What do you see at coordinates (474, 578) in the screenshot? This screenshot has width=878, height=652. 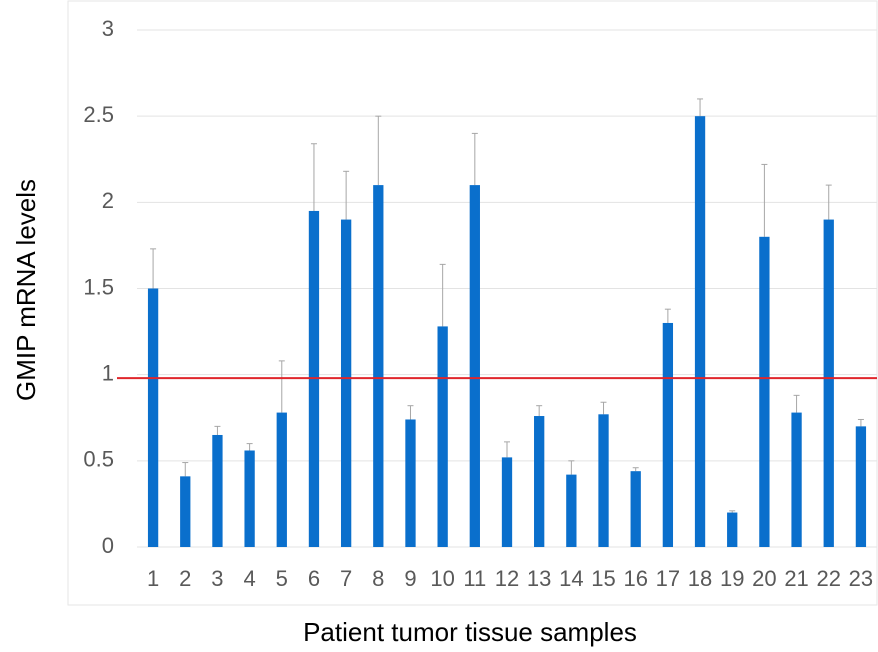 I see `x-tick-label: 11` at bounding box center [474, 578].